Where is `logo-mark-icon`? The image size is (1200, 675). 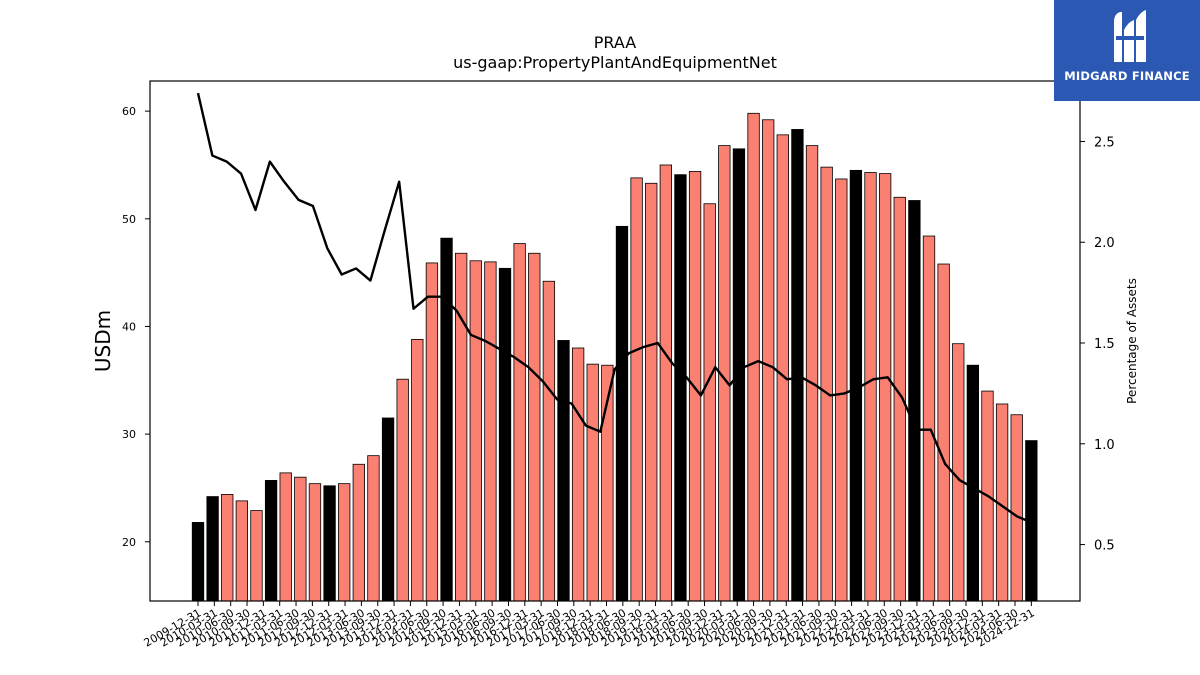
logo-mark-icon is located at coordinates (1130, 36).